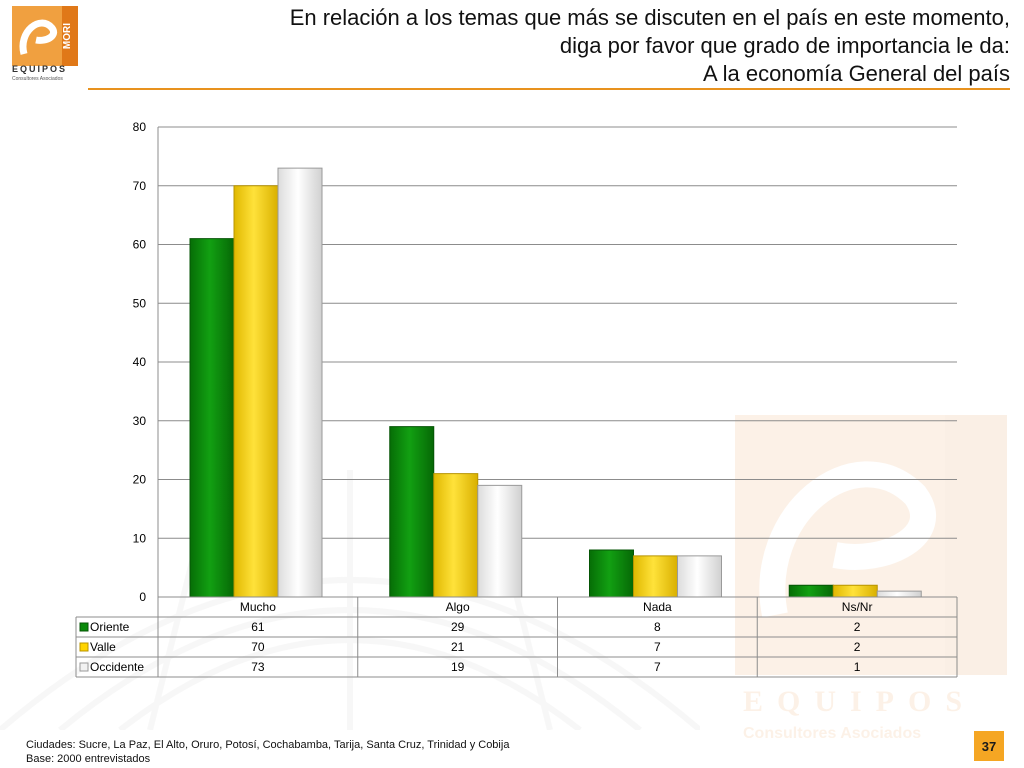  What do you see at coordinates (860, 701) in the screenshot?
I see `watermark-word: EQUIPOS` at bounding box center [860, 701].